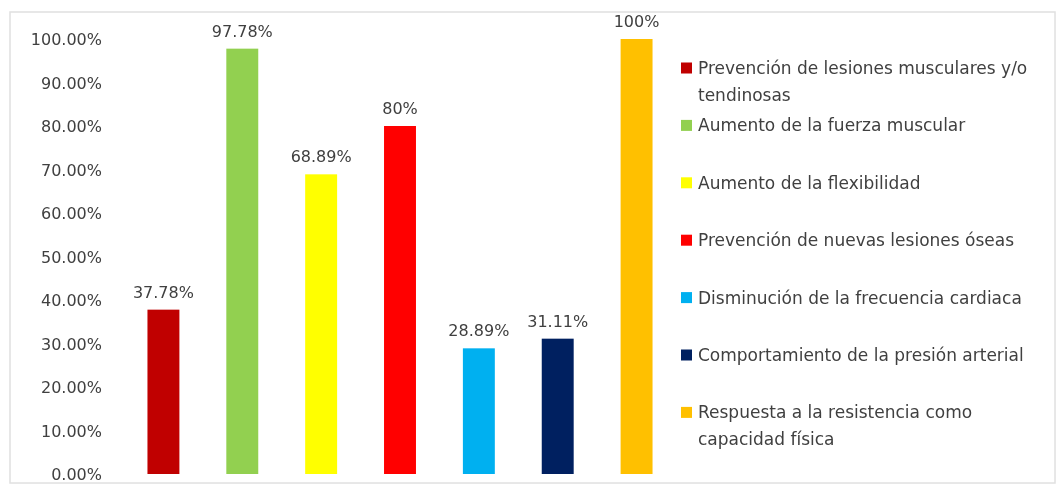 This screenshot has width=1064, height=492. I want to click on y-tick-label: 10.00%, so click(71, 430).